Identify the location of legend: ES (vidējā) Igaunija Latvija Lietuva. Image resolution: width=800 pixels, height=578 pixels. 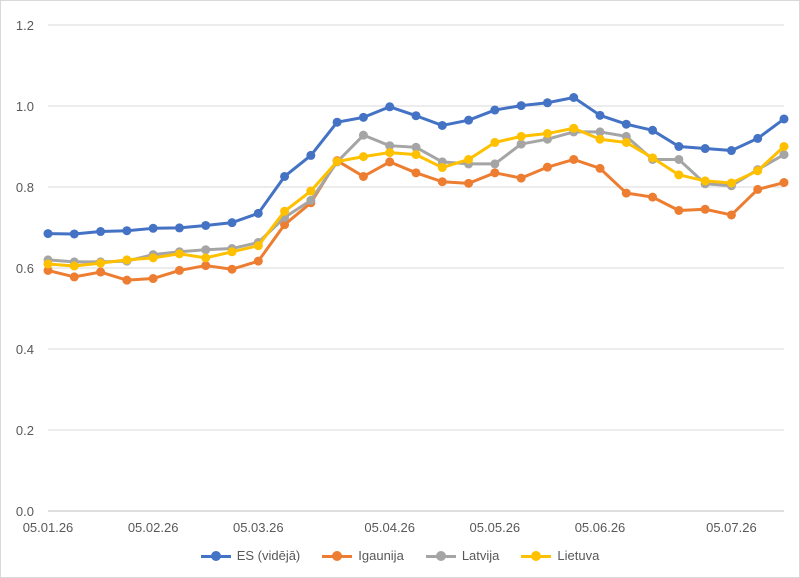
(400, 555).